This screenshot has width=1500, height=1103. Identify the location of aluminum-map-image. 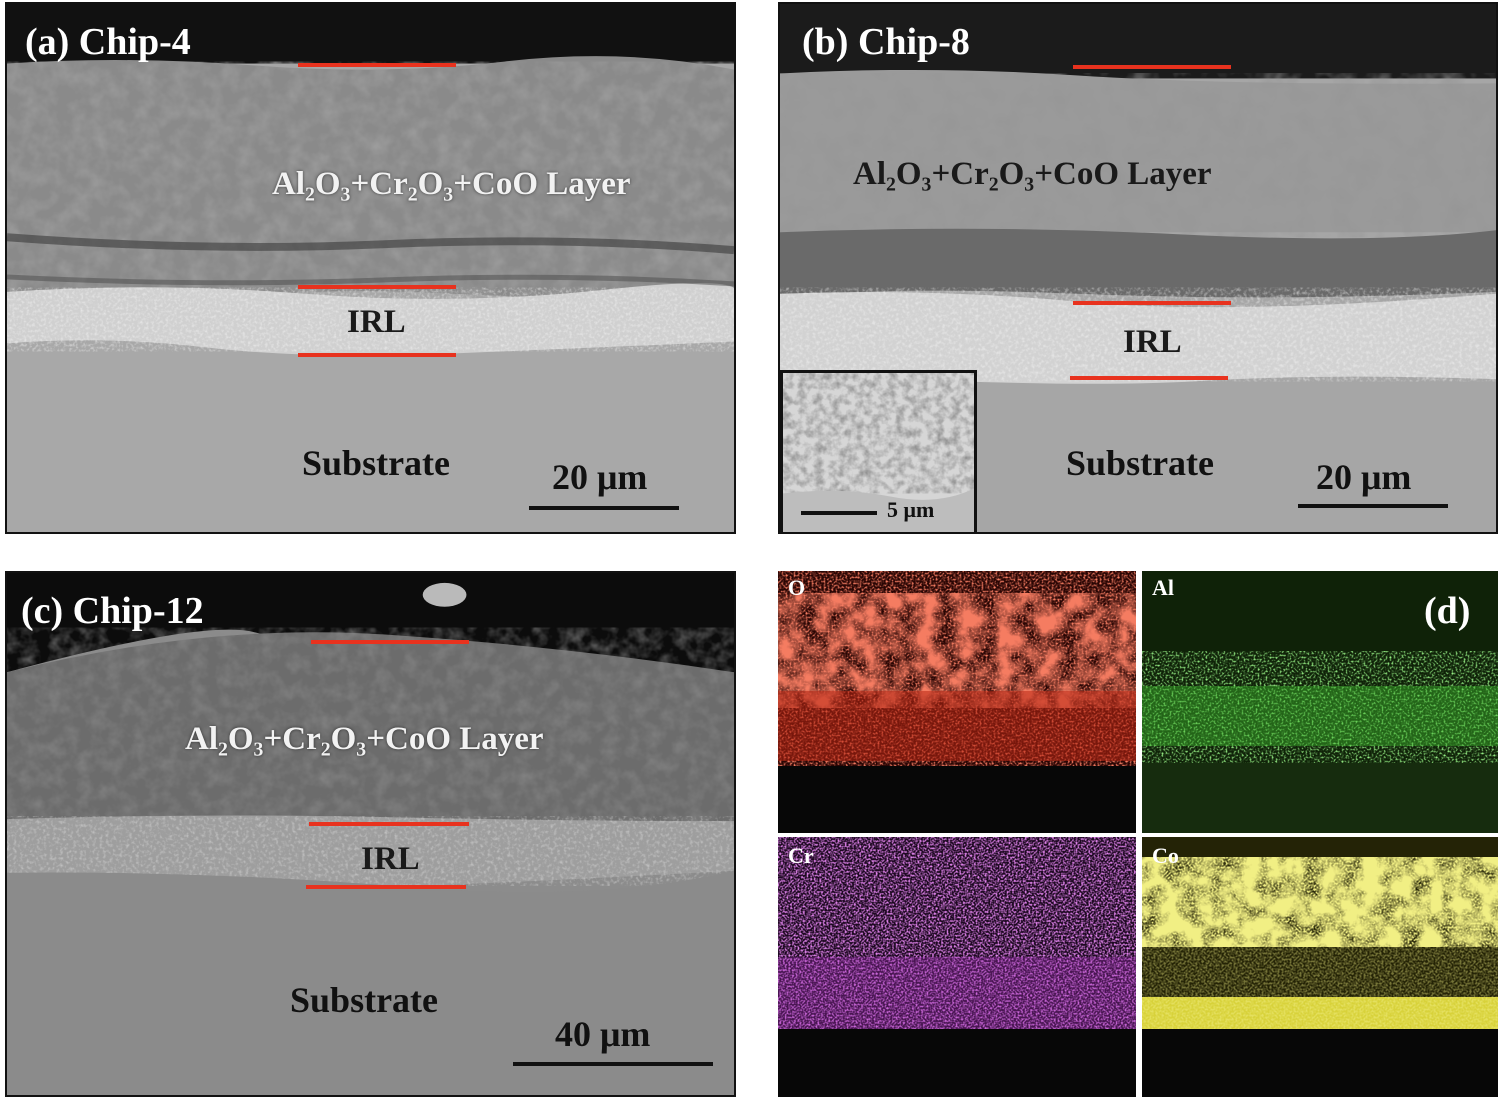
(1320, 702).